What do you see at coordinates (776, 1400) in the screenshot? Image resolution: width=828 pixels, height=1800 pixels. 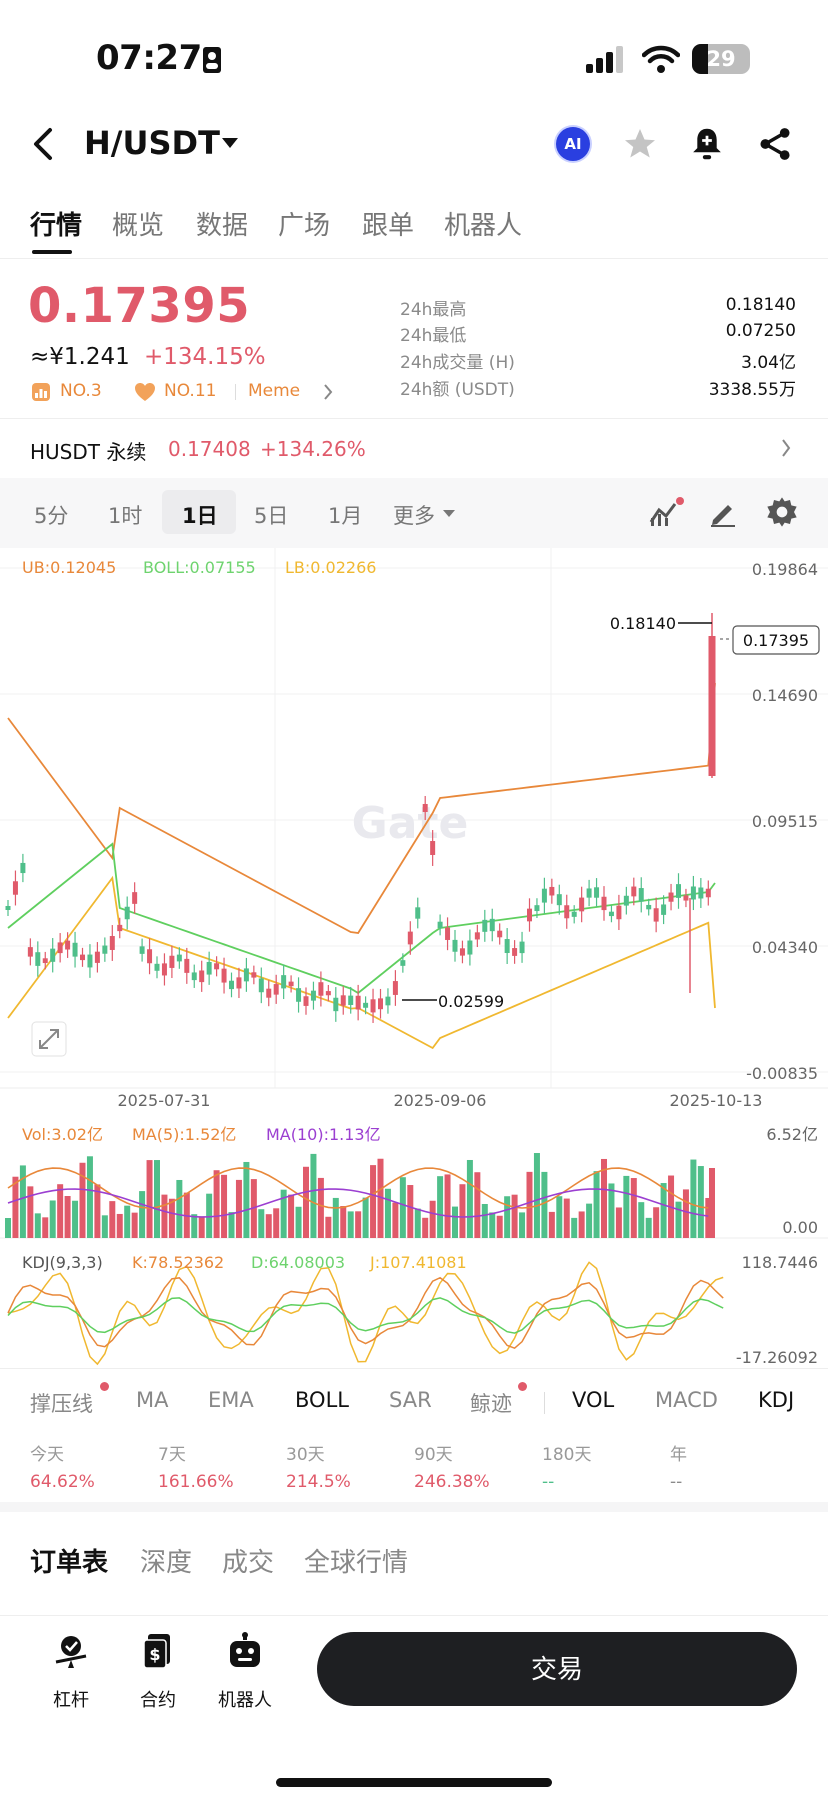 I see `indicator-kdj: KDJ` at bounding box center [776, 1400].